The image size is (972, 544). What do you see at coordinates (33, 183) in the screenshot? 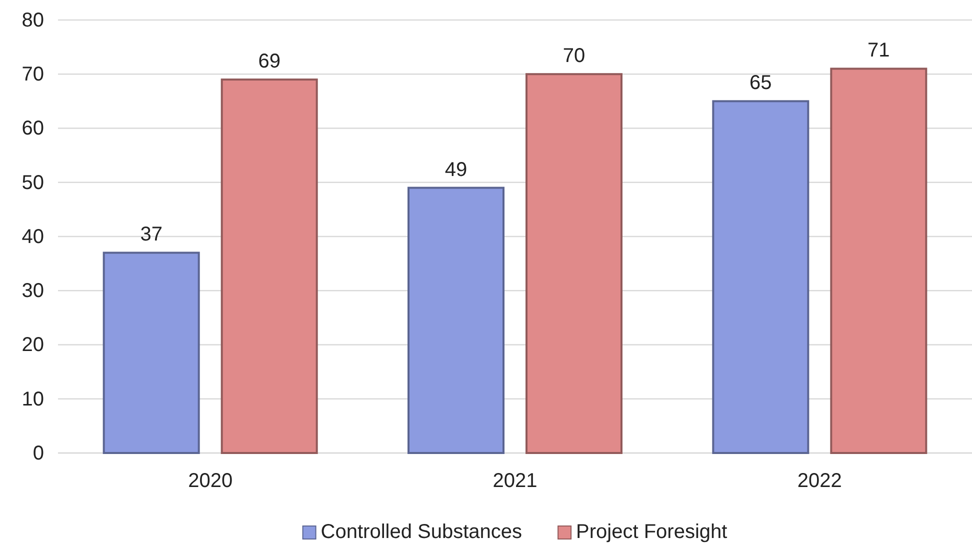
I see `y-tick-label: 50` at bounding box center [33, 183].